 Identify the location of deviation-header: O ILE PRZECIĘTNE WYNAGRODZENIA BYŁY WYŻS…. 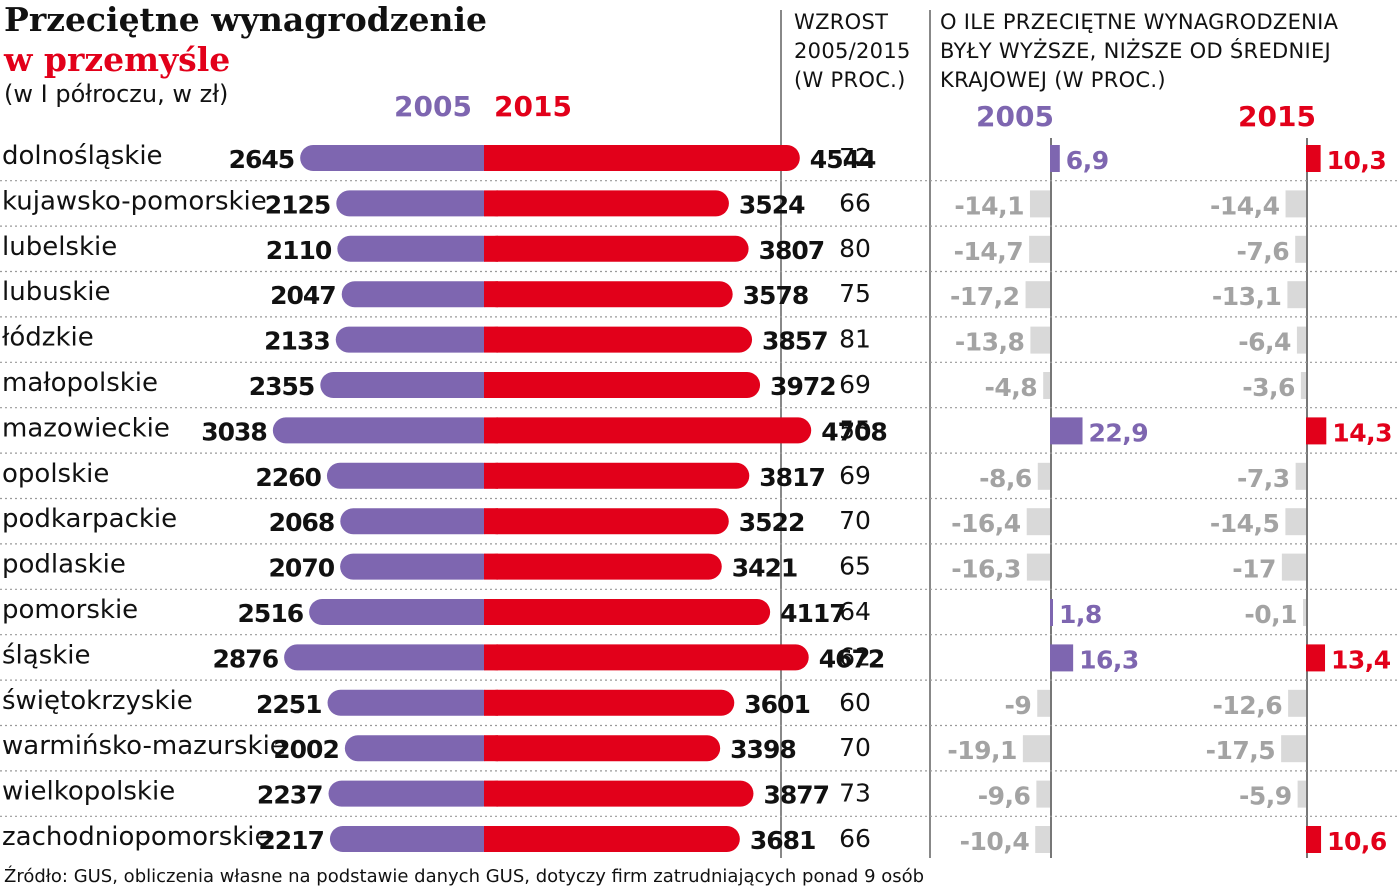
(1139, 51).